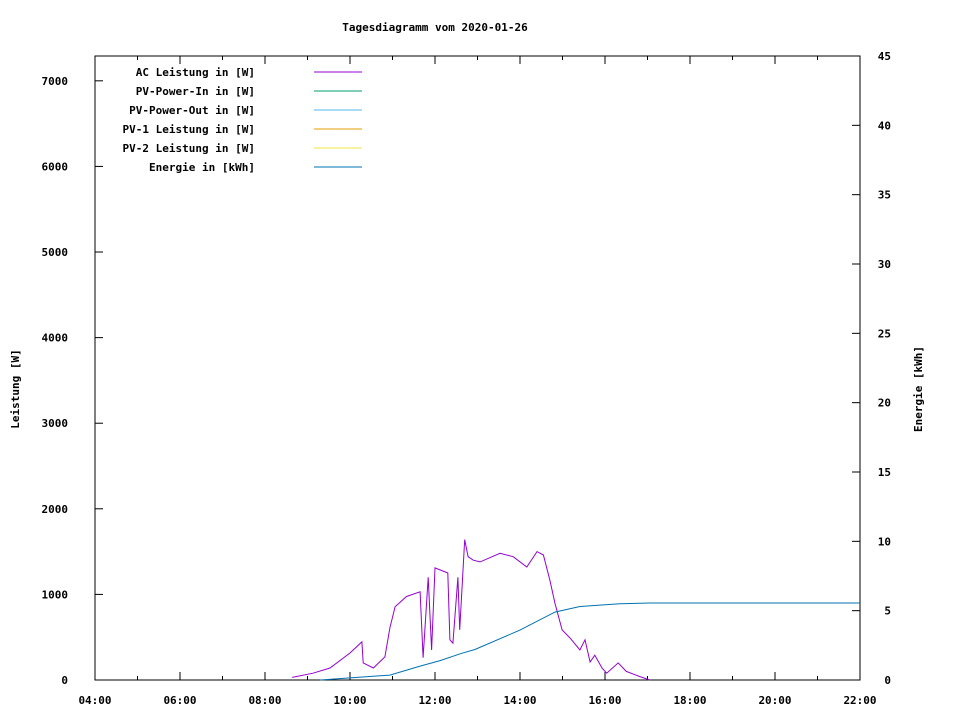 This screenshot has width=960, height=720. I want to click on y2-tick-label: 10, so click(884, 541).